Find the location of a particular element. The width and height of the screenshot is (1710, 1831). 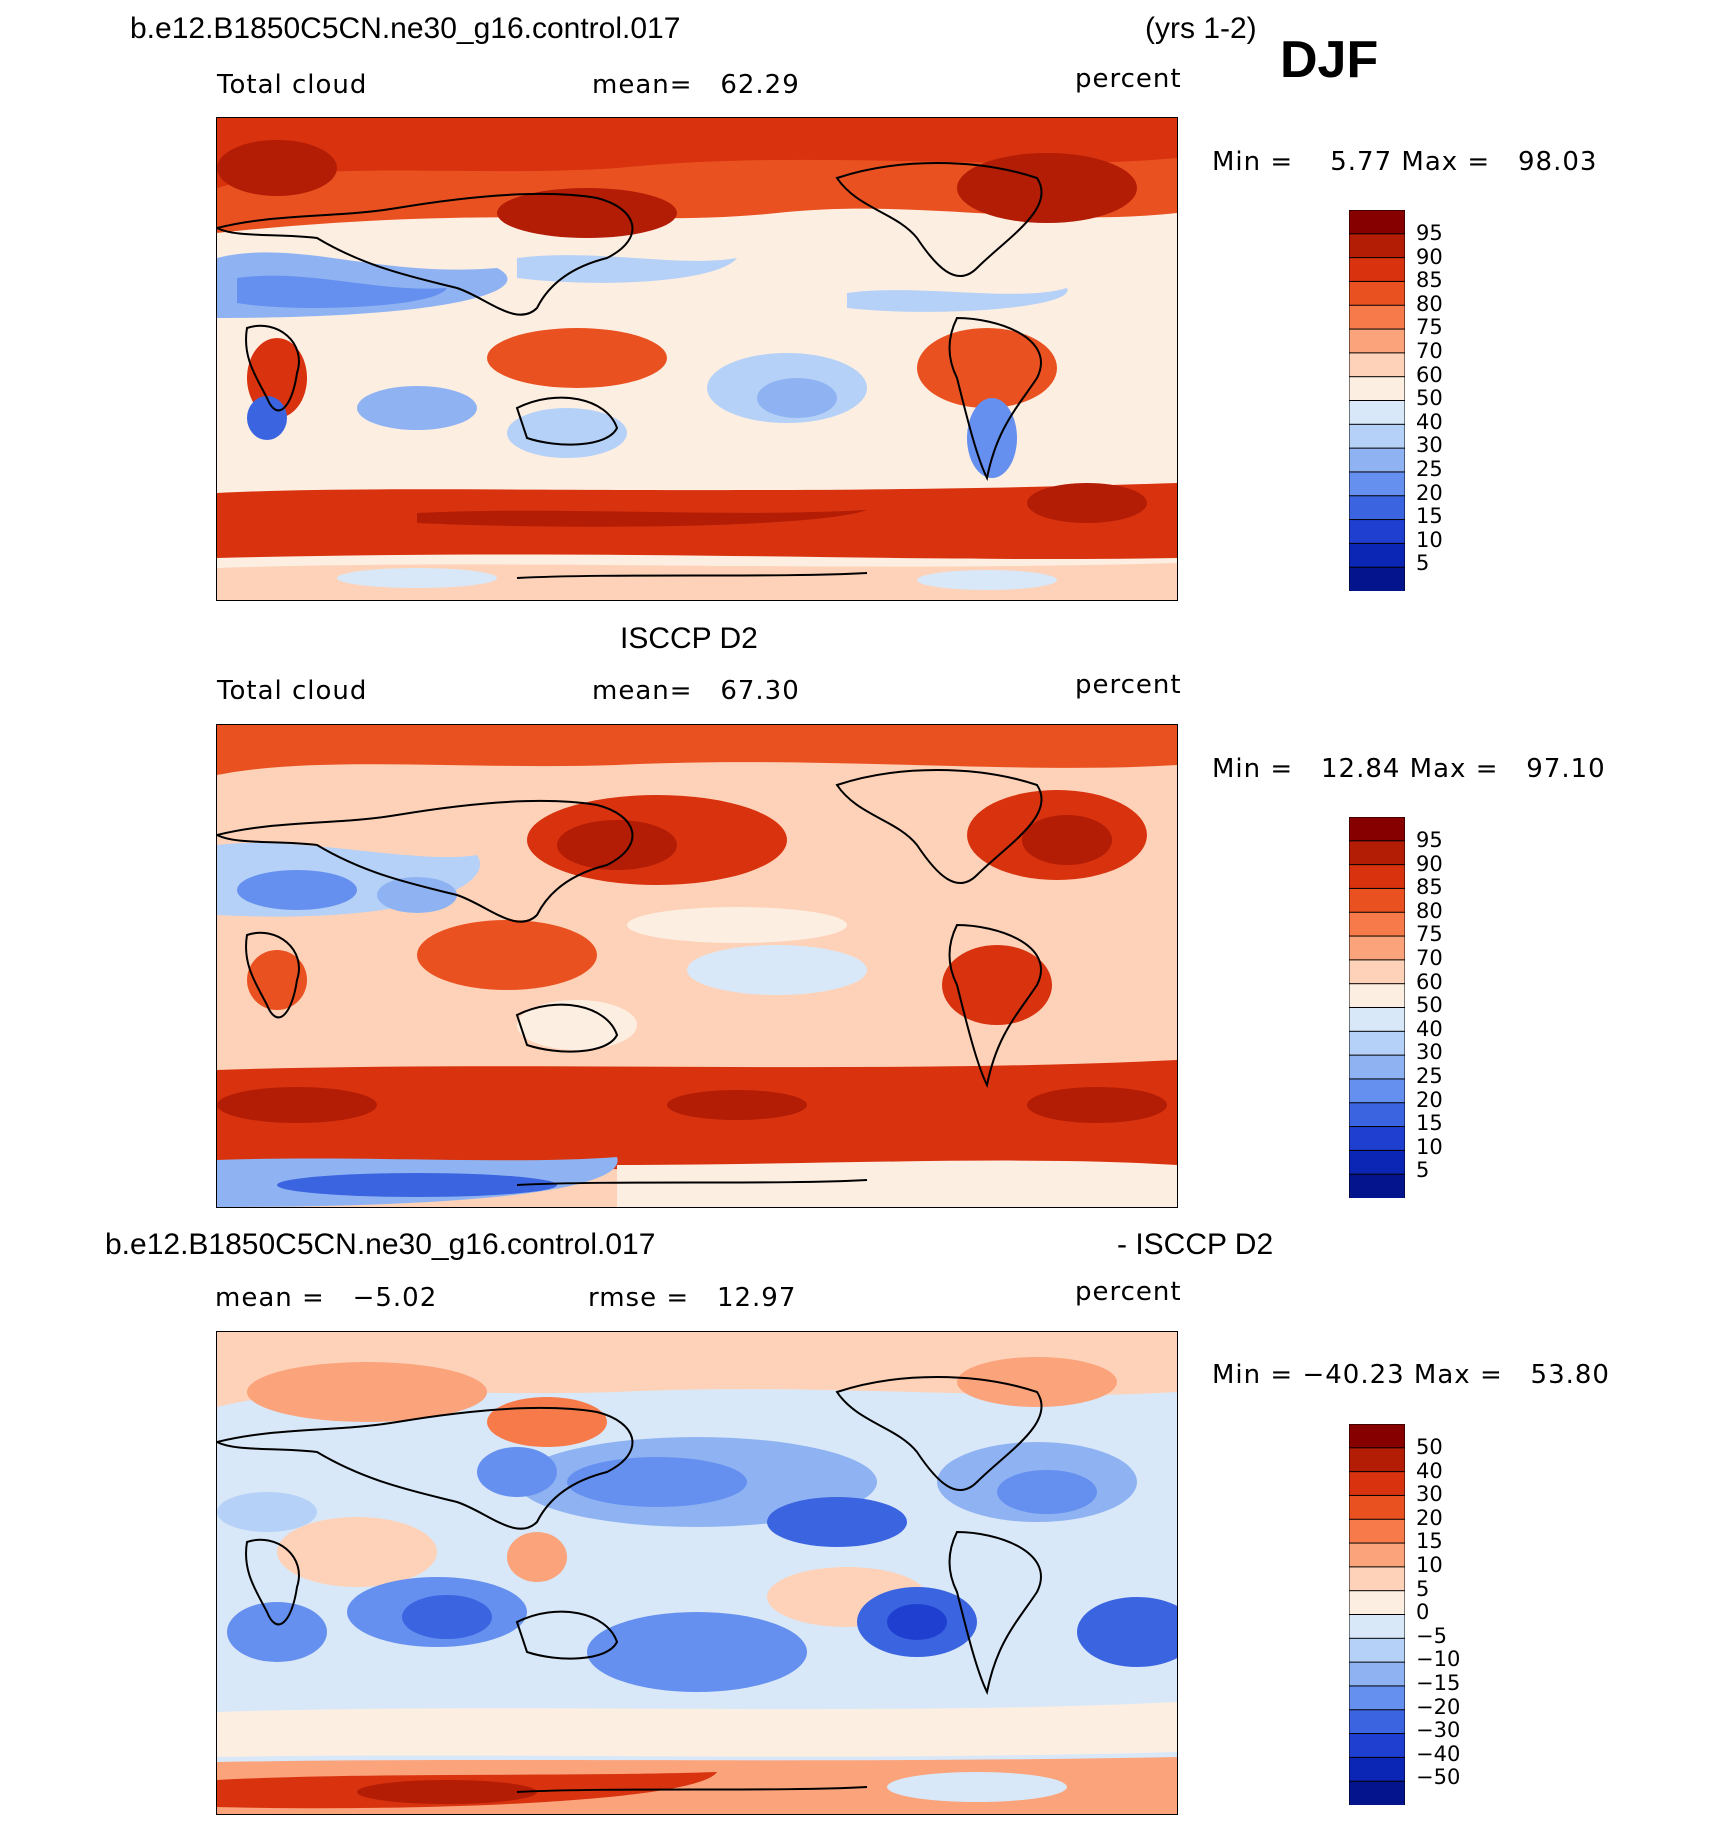

colorbar-tick-label: 85 is located at coordinates (1429, 887).